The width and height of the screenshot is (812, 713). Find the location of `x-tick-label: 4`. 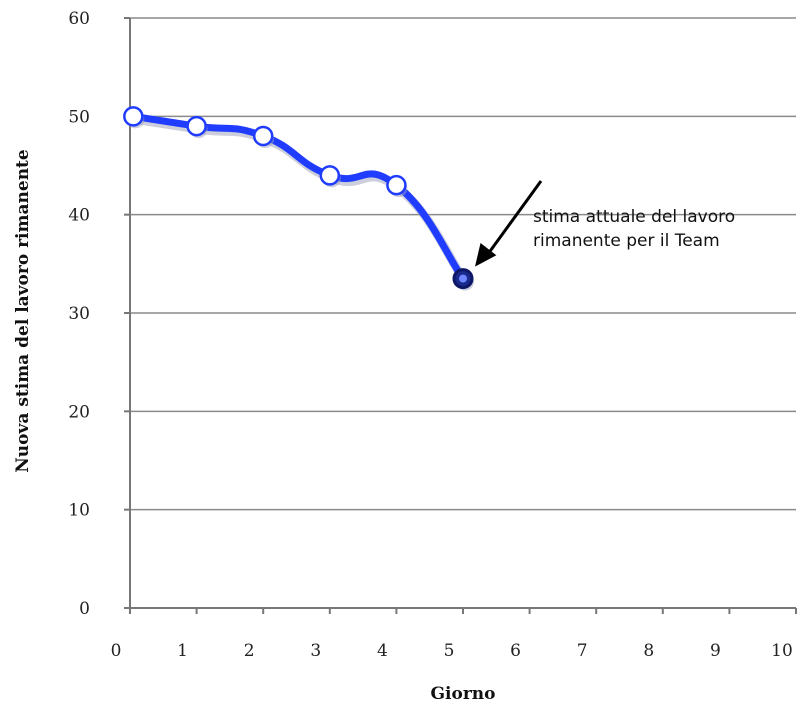

x-tick-label: 4 is located at coordinates (382, 651).